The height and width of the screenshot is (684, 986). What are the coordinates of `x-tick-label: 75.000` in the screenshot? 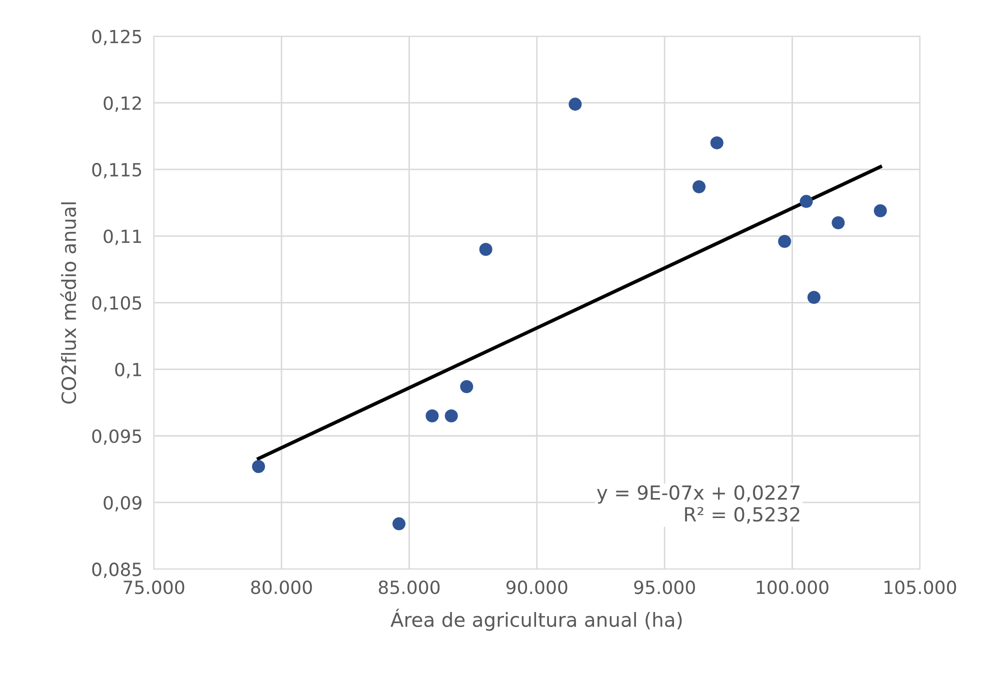 It's located at (154, 587).